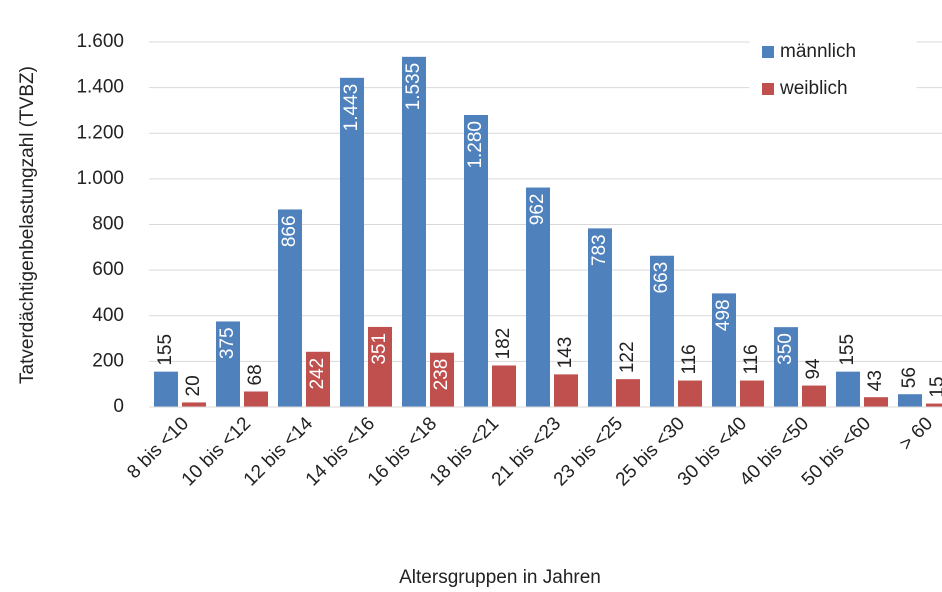 This screenshot has height=592, width=942. What do you see at coordinates (108, 224) in the screenshot?
I see `y-tick-label: 800` at bounding box center [108, 224].